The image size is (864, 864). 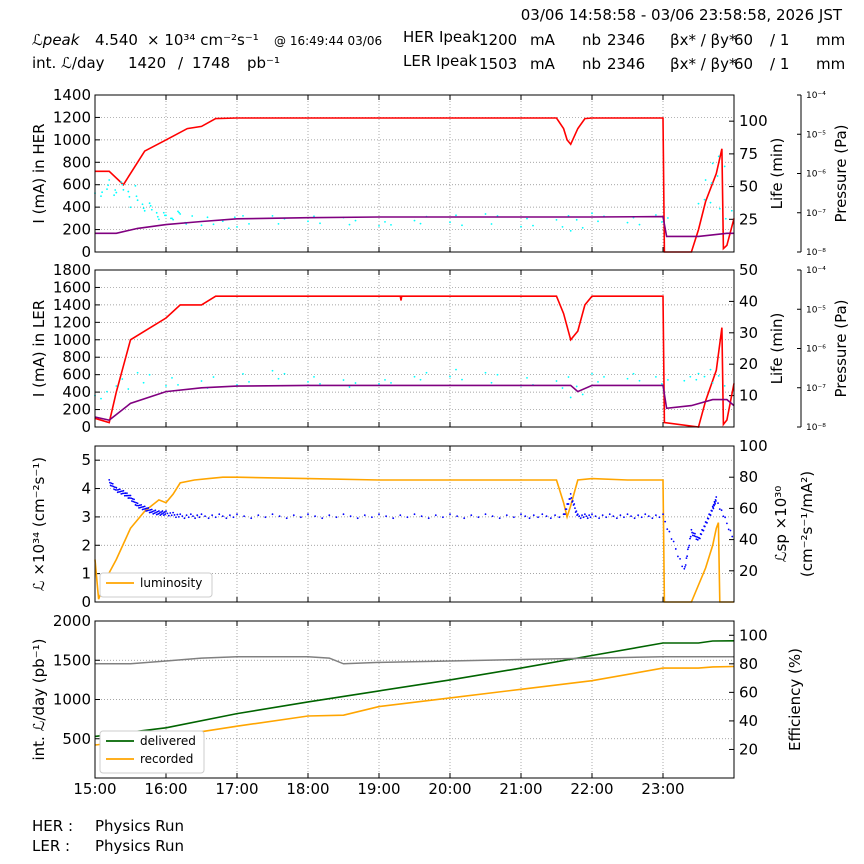 What do you see at coordinates (108, 836) in the screenshot?
I see `footer: HER : Physics Run LER : Physics Run` at bounding box center [108, 836].